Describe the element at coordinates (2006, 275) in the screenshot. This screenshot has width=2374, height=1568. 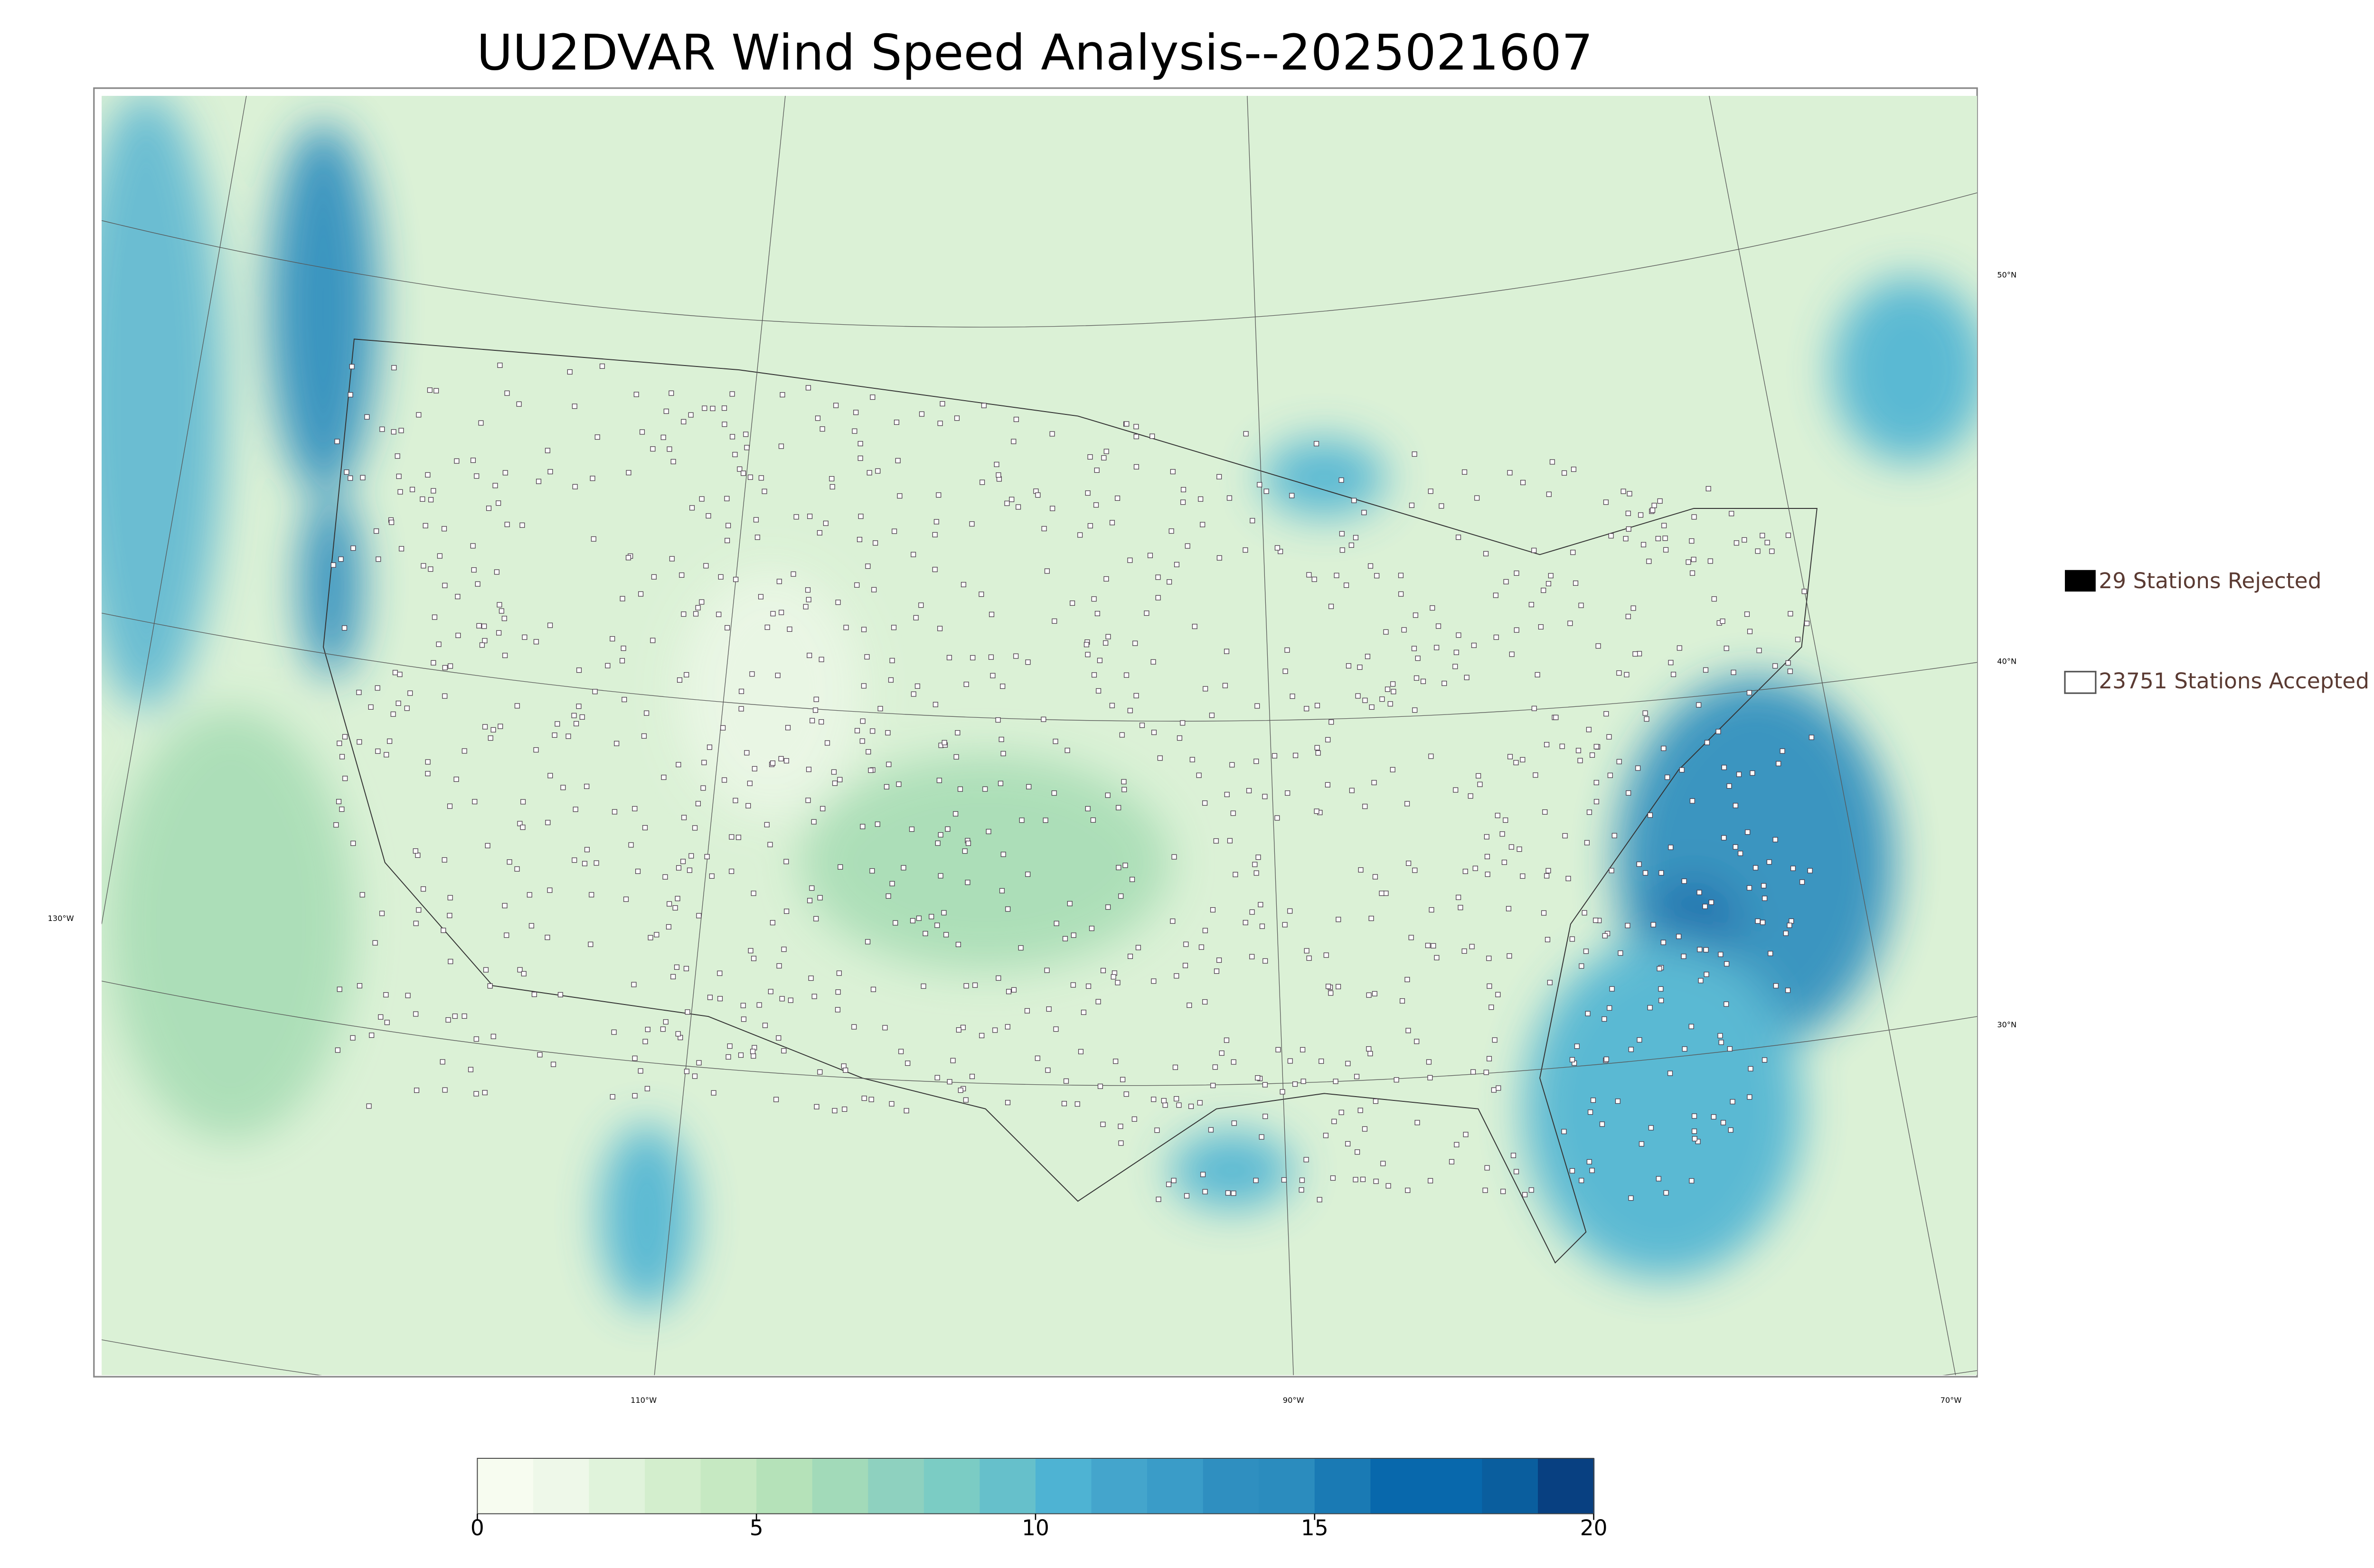
I see `lat-label: 50°N` at that location.